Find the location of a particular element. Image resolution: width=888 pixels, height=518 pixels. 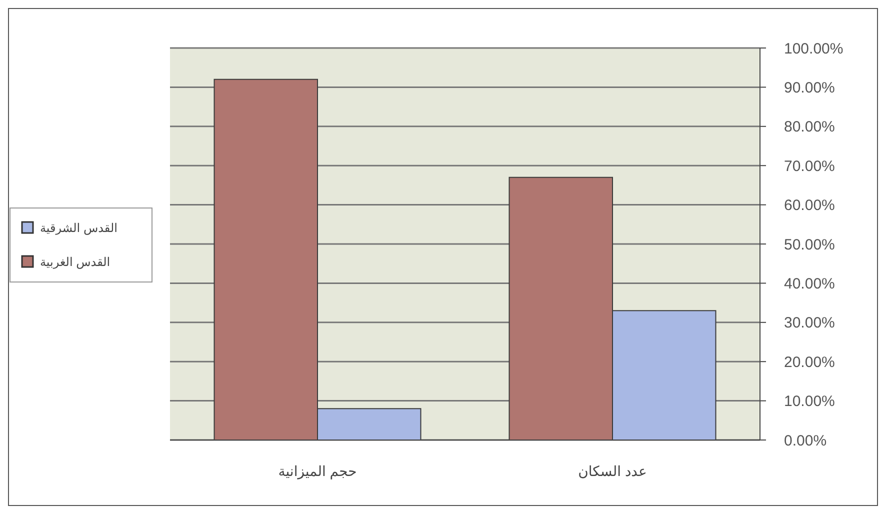

y-tick-label: 100.00% is located at coordinates (814, 49).